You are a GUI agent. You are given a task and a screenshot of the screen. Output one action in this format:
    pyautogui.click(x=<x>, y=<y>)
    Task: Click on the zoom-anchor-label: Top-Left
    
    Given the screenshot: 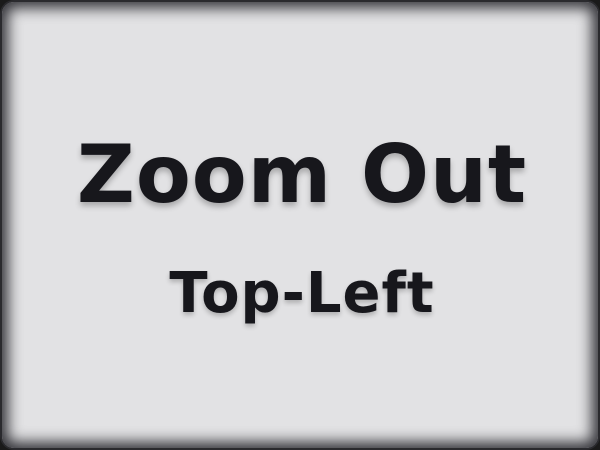 What is the action you would take?
    pyautogui.click(x=302, y=293)
    